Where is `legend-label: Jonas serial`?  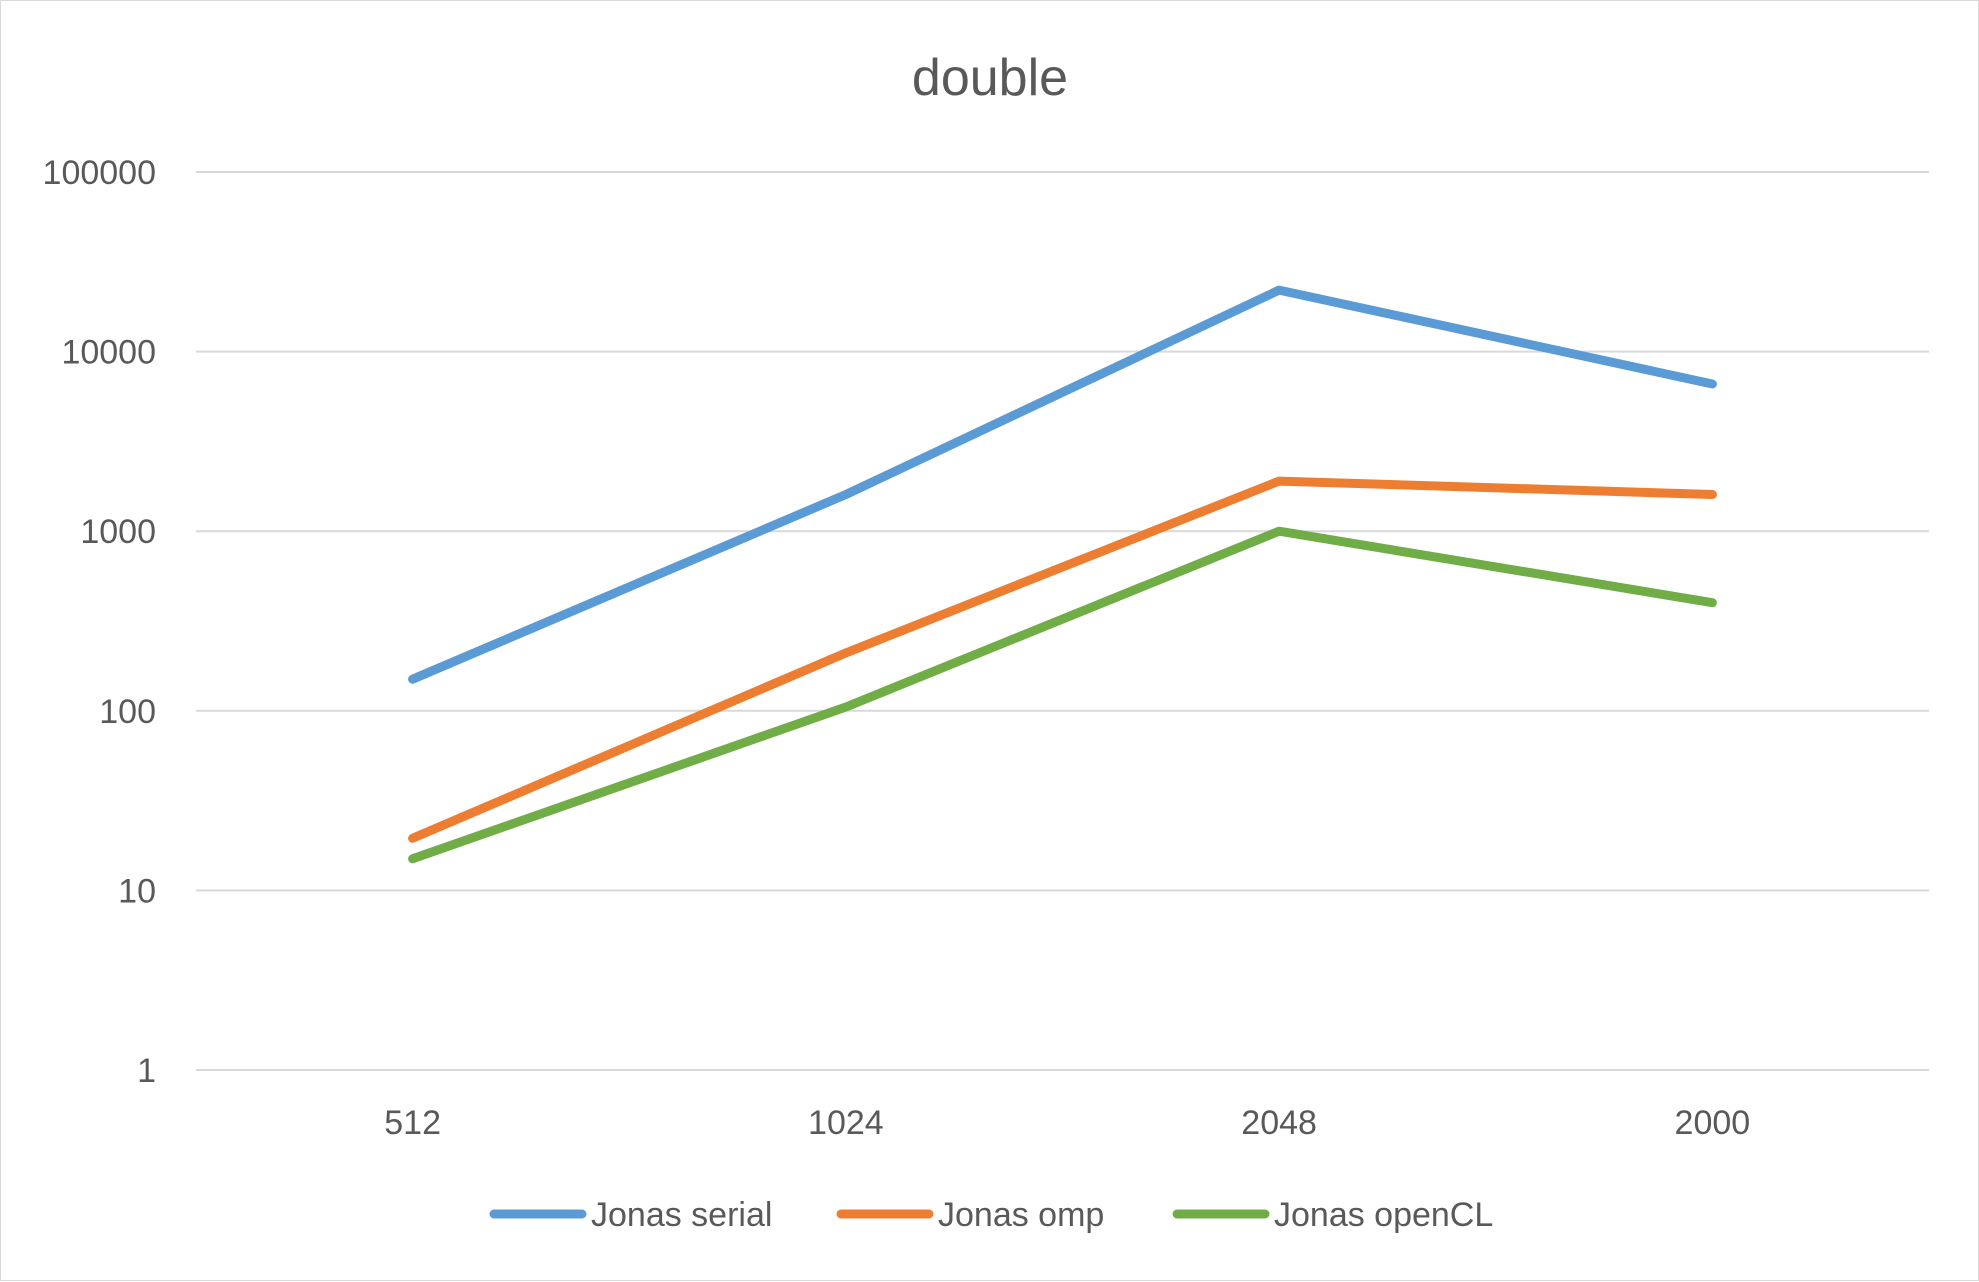 legend-label: Jonas serial is located at coordinates (681, 1215).